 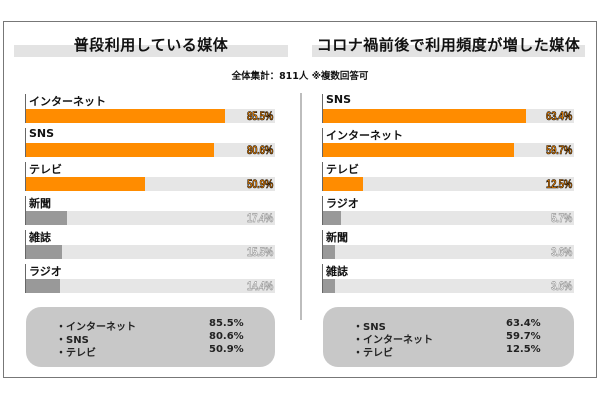 What do you see at coordinates (301, 206) in the screenshot?
I see `panel-divider` at bounding box center [301, 206].